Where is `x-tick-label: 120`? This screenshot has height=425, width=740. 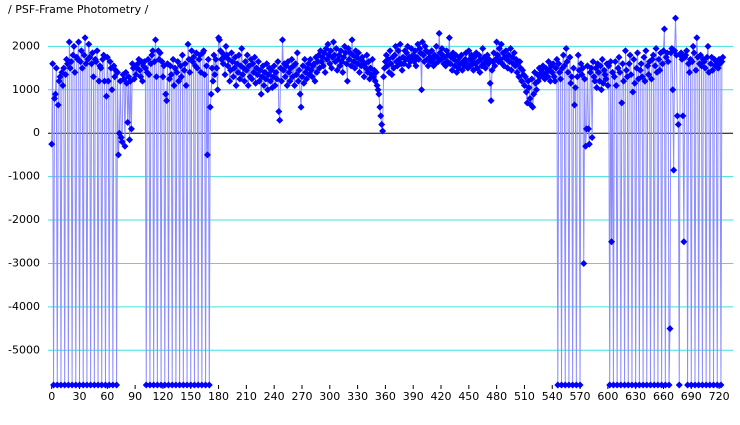 x-tick-label: 120 is located at coordinates (162, 396).